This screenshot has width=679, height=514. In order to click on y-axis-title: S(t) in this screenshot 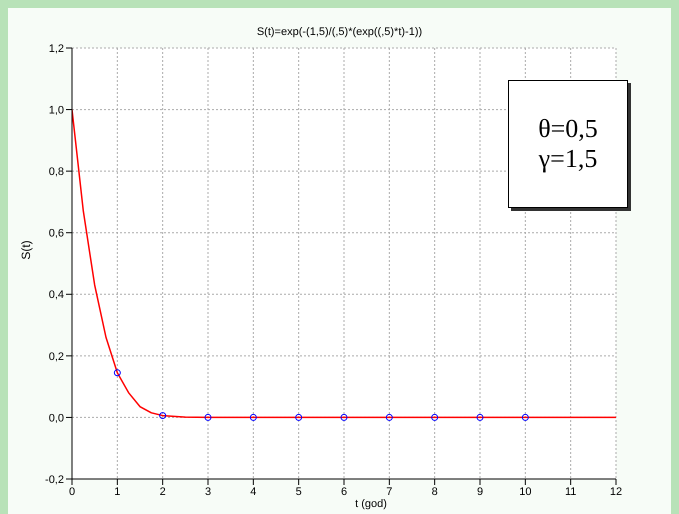, I will do `click(26, 250)`.